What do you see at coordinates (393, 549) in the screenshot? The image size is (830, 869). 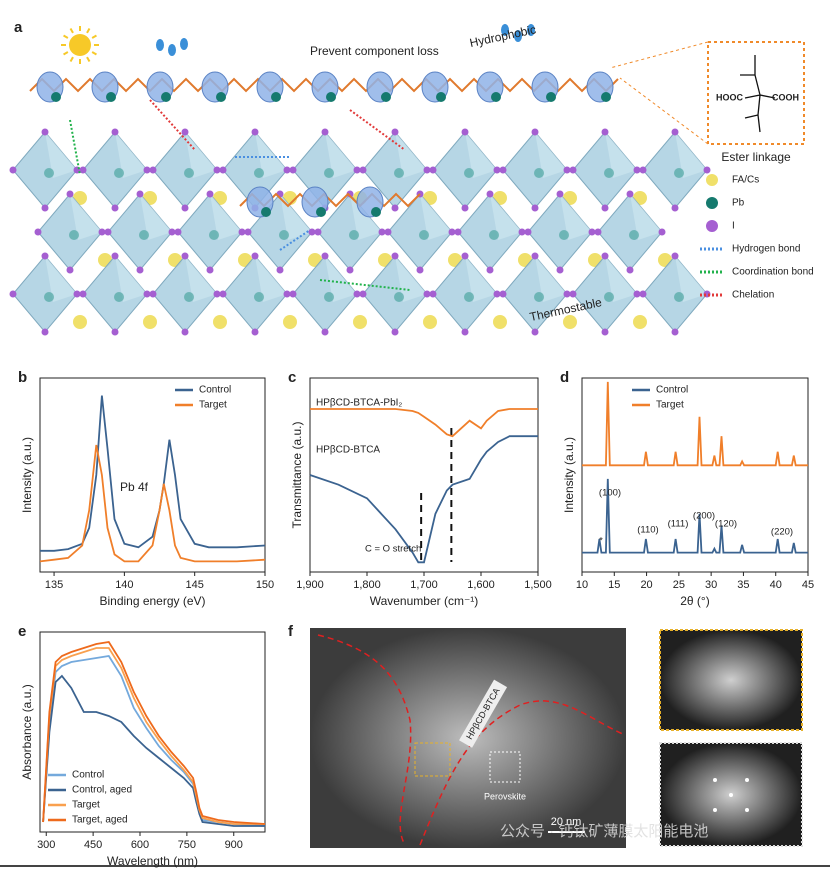 I see `annotation: C = O stretch` at bounding box center [393, 549].